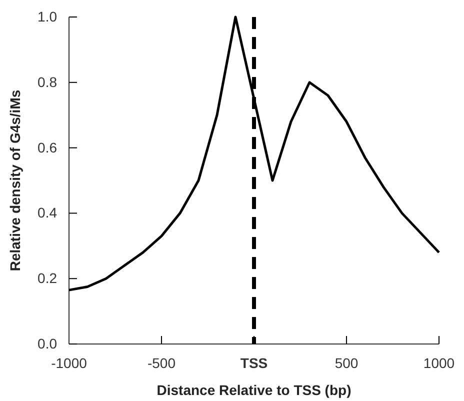 The height and width of the screenshot is (401, 464). I want to click on x-axis-title: Distance Relative to TSS (bp), so click(254, 390).